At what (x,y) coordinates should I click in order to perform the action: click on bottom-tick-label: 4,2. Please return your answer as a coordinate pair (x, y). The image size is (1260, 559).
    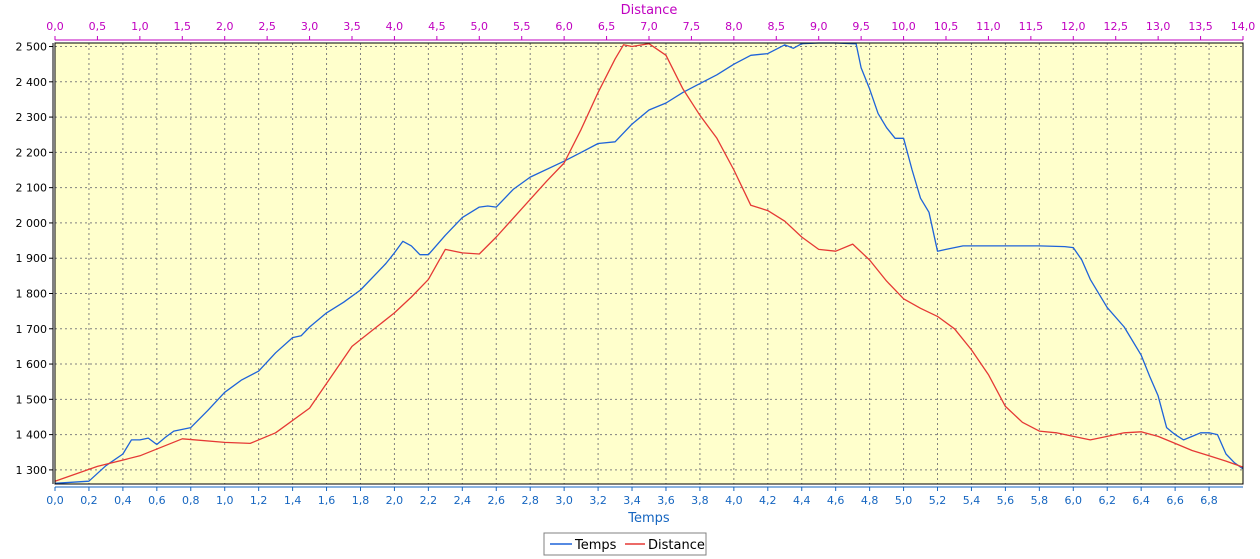
    Looking at the image, I should click on (768, 500).